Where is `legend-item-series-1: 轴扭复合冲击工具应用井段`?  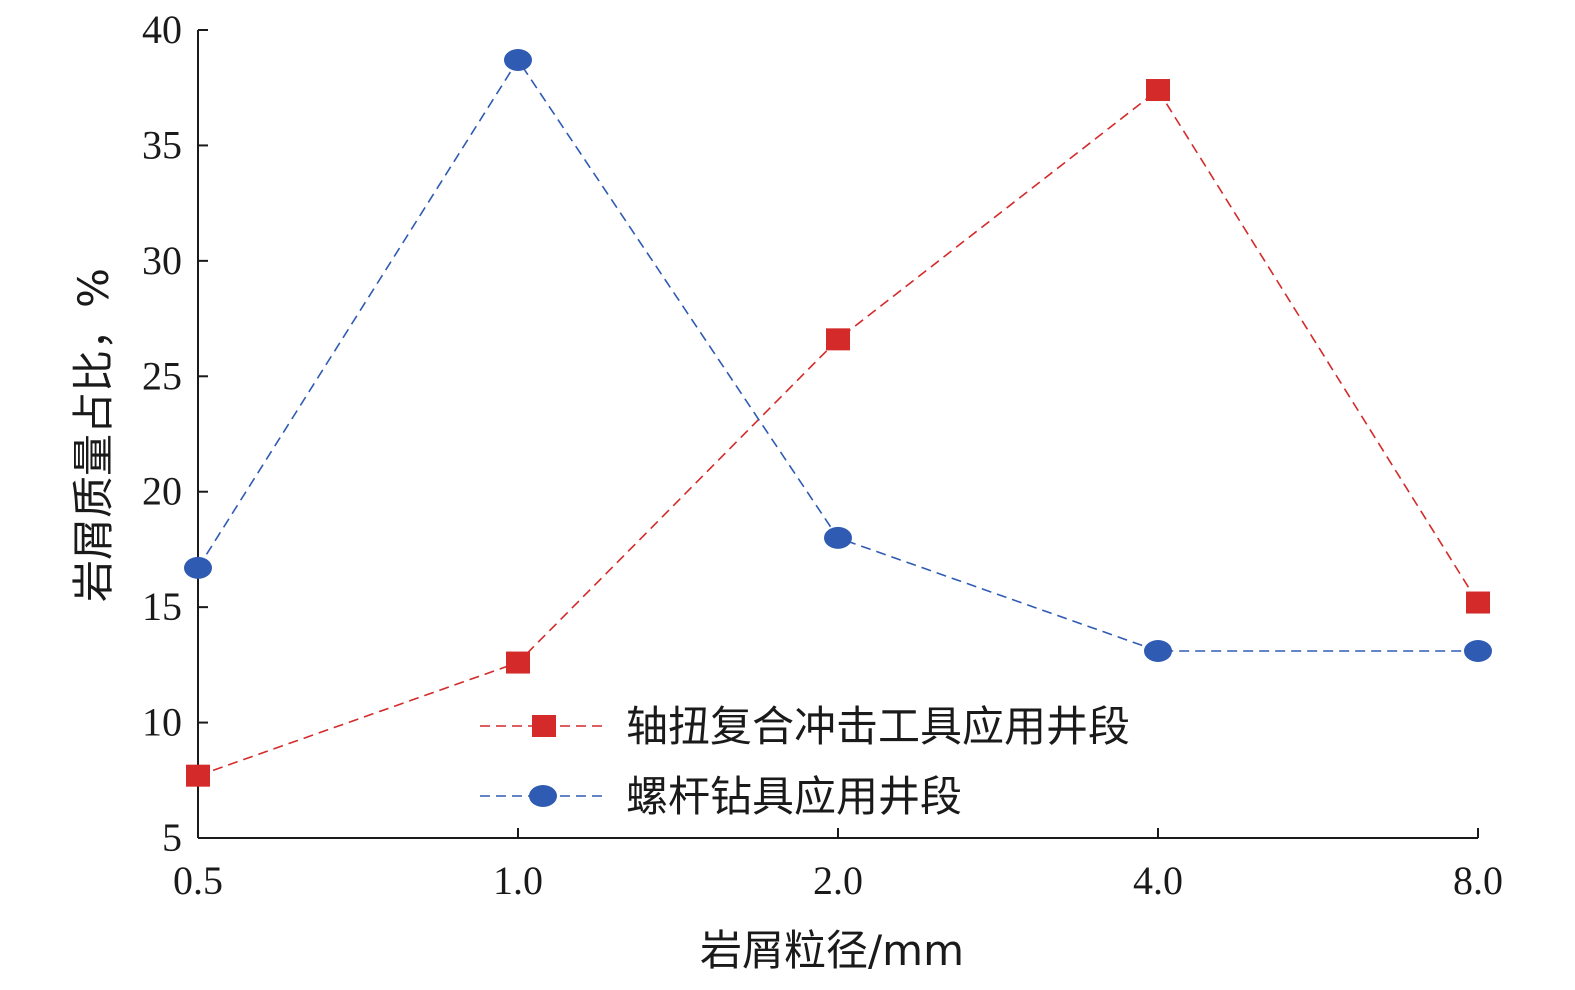 legend-item-series-1: 轴扭复合冲击工具应用井段 is located at coordinates (805, 726).